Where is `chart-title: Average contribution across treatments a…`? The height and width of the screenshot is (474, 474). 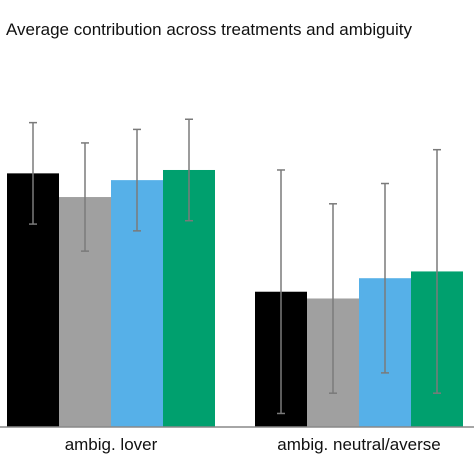 chart-title: Average contribution across treatments a… is located at coordinates (209, 29).